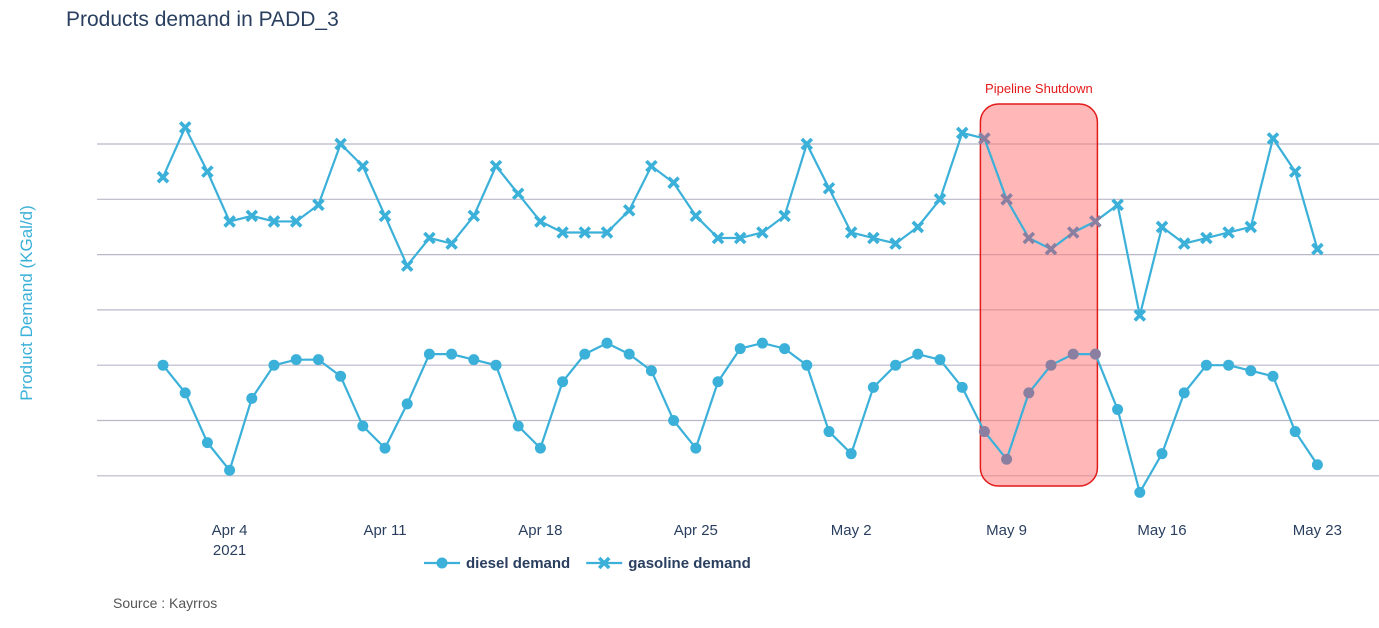 Image resolution: width=1379 pixels, height=628 pixels. I want to click on x-tick-label: May 9, so click(1006, 530).